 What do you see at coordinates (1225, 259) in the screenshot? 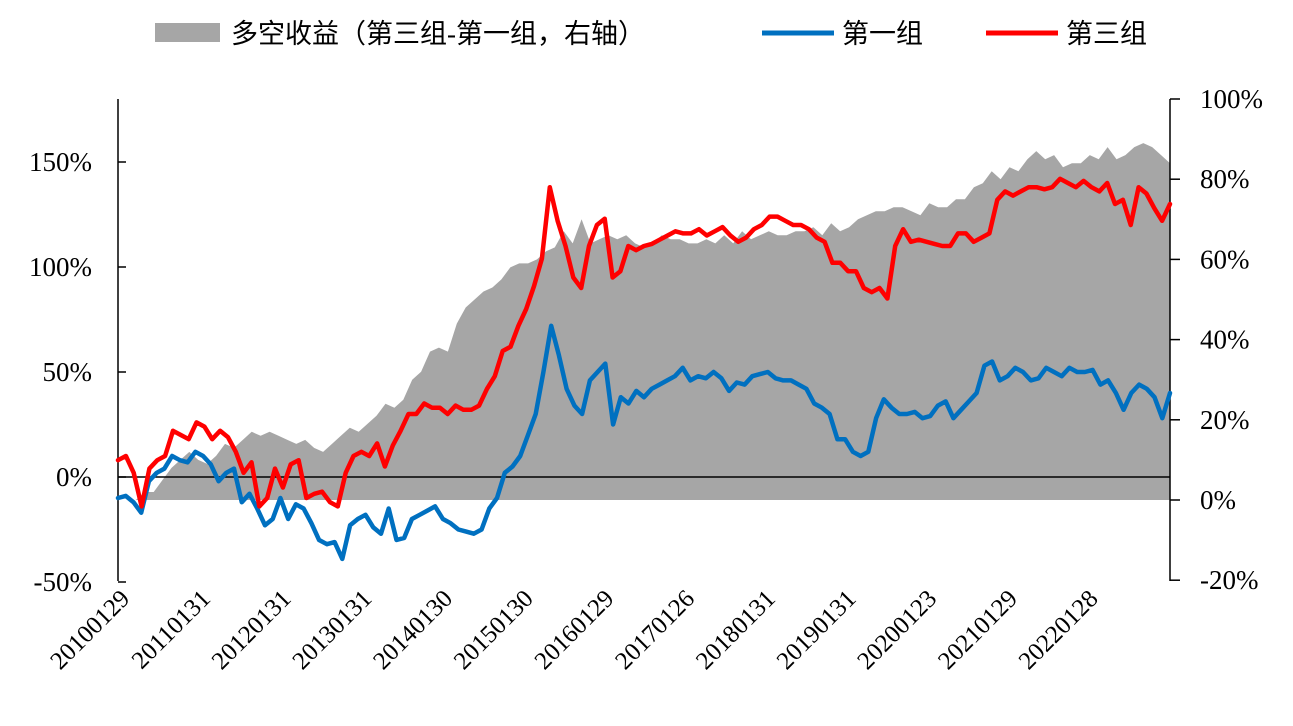
I see `right-tick-label: 60%` at bounding box center [1225, 259].